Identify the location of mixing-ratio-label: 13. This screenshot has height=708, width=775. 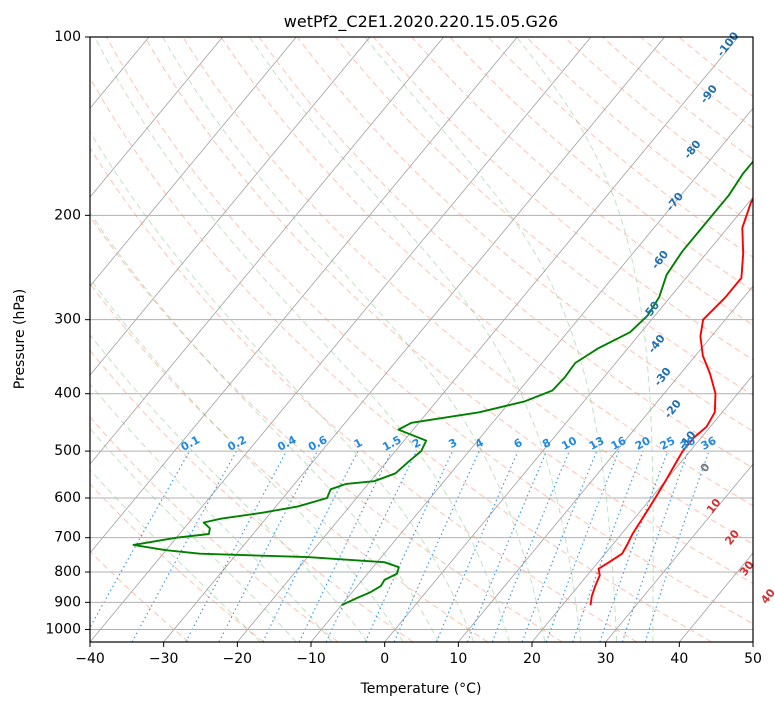
(597, 443).